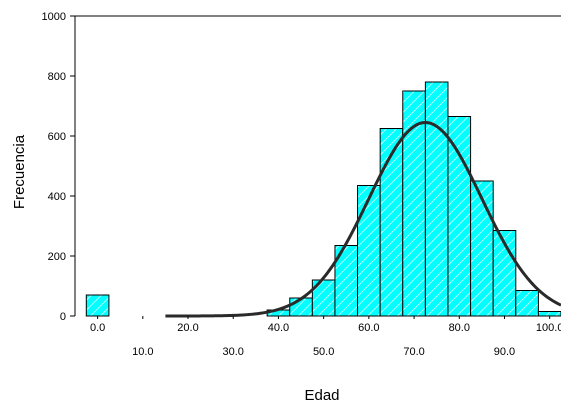 Image resolution: width=561 pixels, height=407 pixels. I want to click on y-axis-title: Frecuencia, so click(19, 171).